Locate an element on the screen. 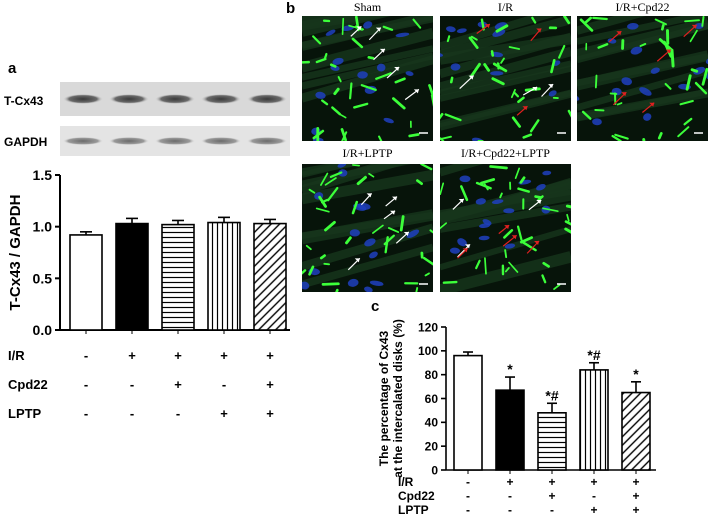 Image resolution: width=708 pixels, height=519 pixels. micrograph-label: Sham is located at coordinates (367, 7).